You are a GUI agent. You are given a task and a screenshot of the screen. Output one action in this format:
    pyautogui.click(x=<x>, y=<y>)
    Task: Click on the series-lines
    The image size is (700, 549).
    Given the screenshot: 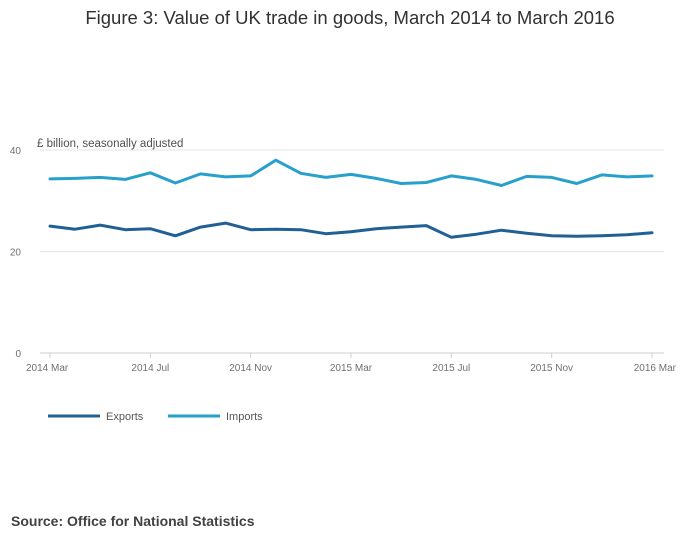 What is the action you would take?
    pyautogui.click(x=351, y=198)
    